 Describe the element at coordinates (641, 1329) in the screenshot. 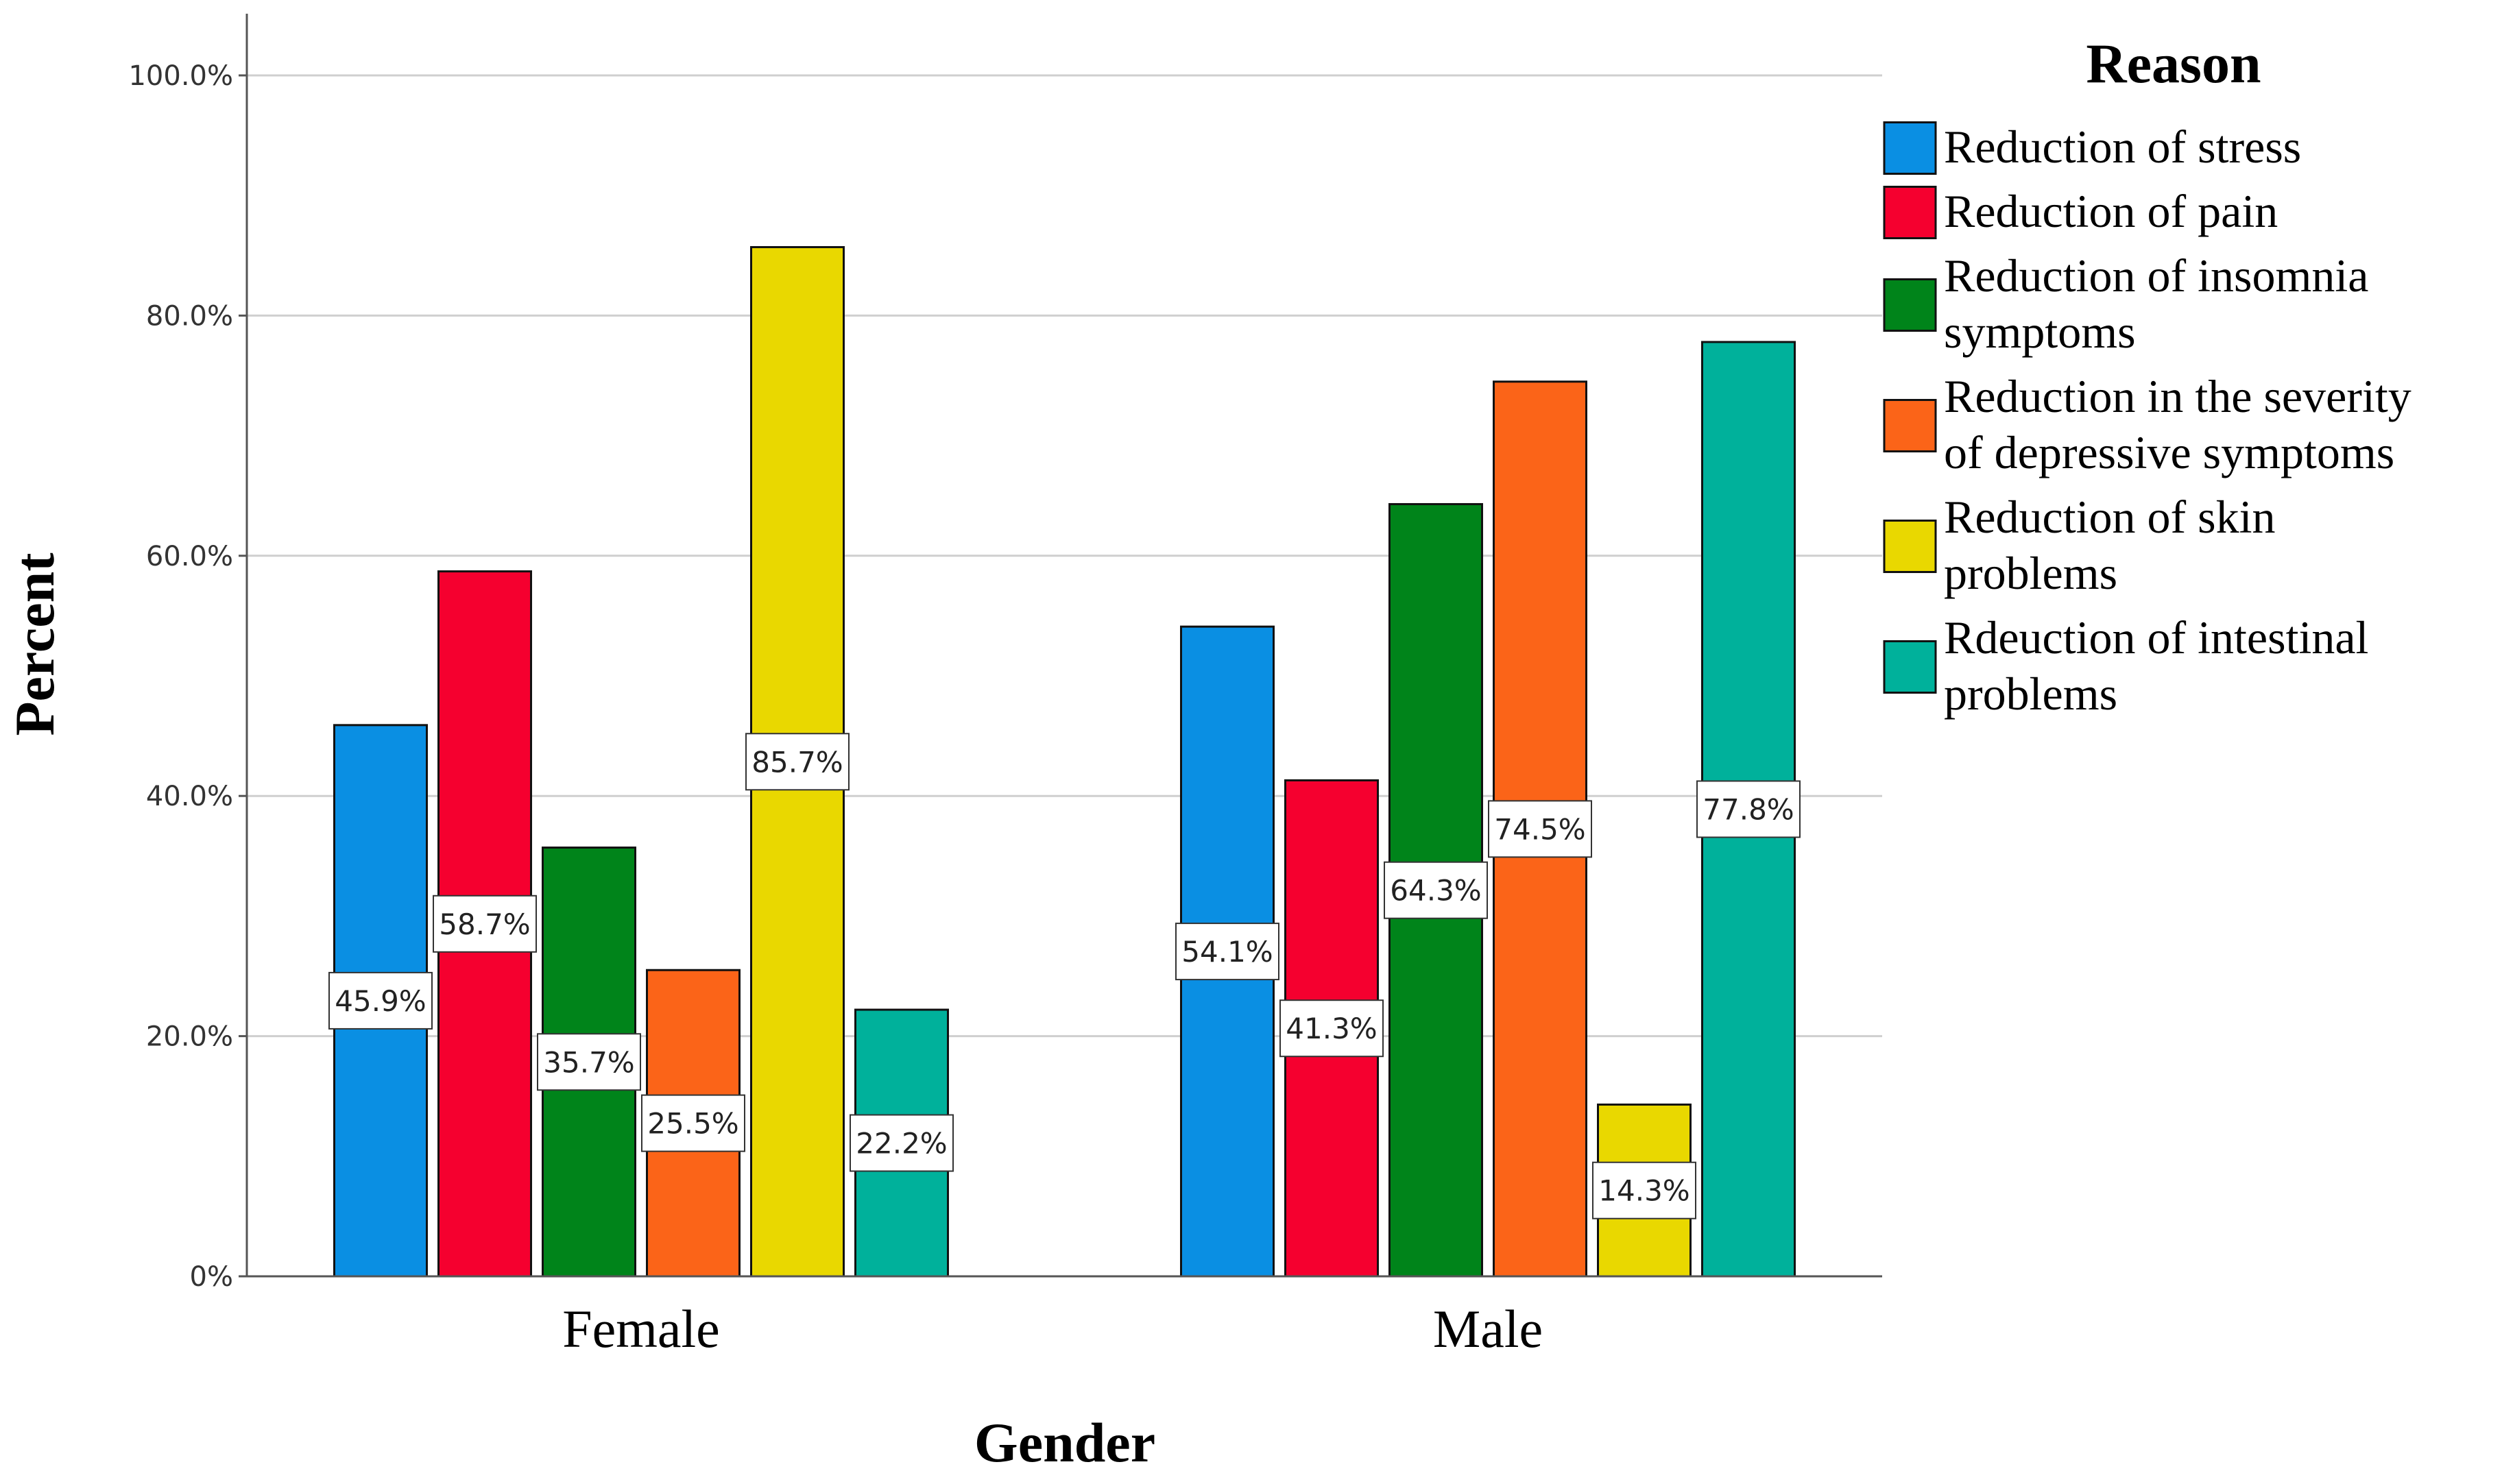

I see `x-tick-label-female: Female` at that location.